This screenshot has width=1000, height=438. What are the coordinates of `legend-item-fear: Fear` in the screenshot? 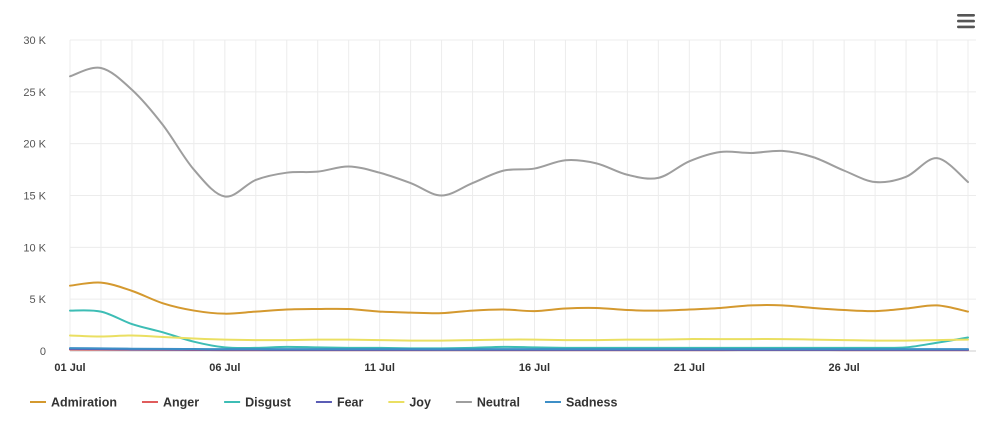 It's located at (339, 403).